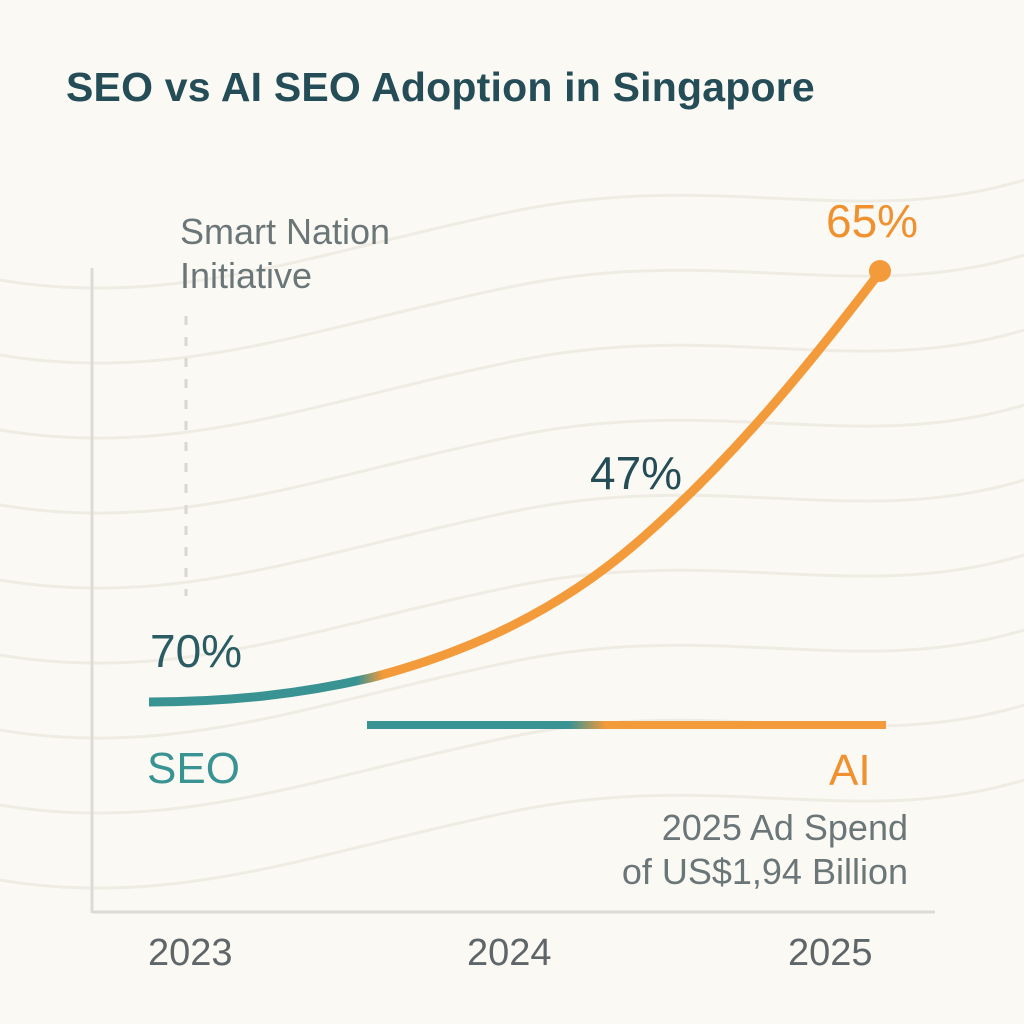  Describe the element at coordinates (440, 87) in the screenshot. I see `chart-title: SEO vs AI SEO Adoption in Singapore` at that location.